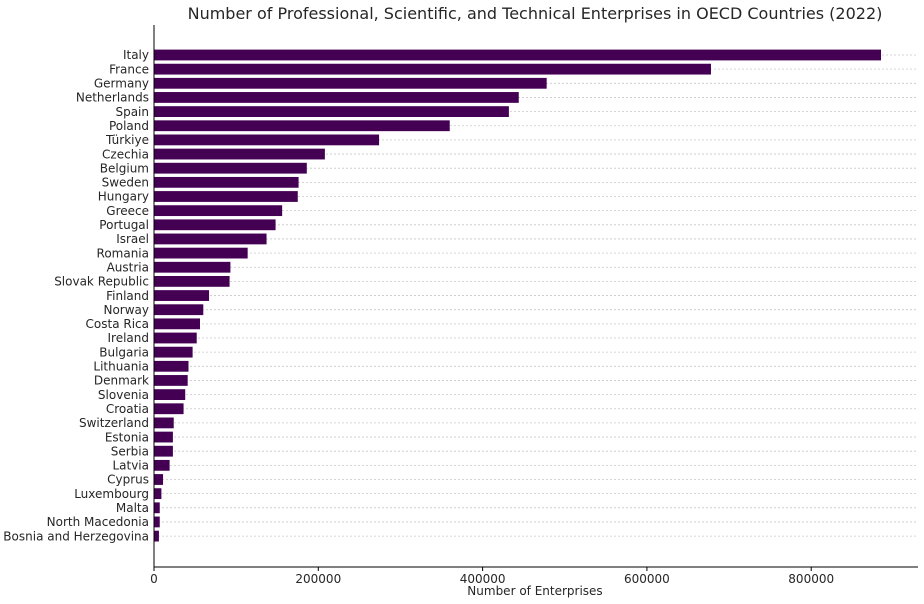 This screenshot has width=924, height=604. I want to click on bar-sweden, so click(226, 182).